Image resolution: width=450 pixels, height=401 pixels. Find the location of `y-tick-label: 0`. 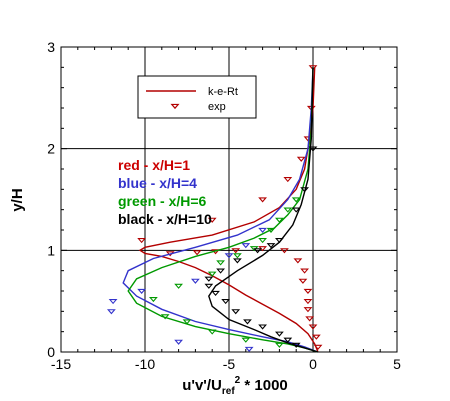

y-tick-label: 0 is located at coordinates (51, 352).